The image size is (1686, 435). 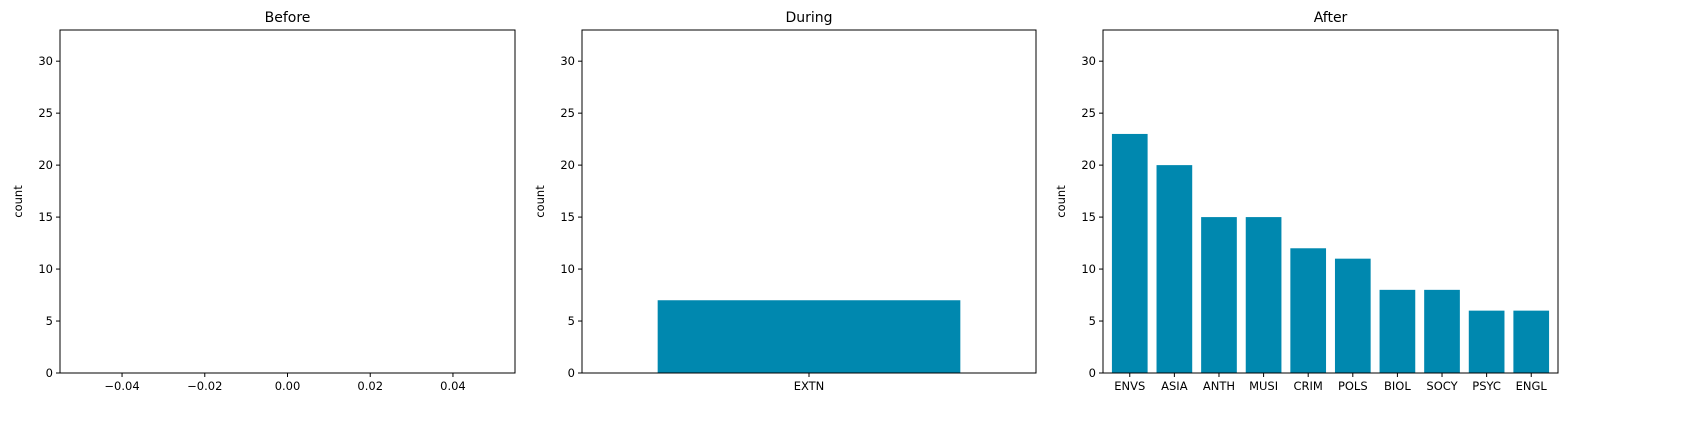 I want to click on x-tick-label: PSYC, so click(x=1486, y=386).